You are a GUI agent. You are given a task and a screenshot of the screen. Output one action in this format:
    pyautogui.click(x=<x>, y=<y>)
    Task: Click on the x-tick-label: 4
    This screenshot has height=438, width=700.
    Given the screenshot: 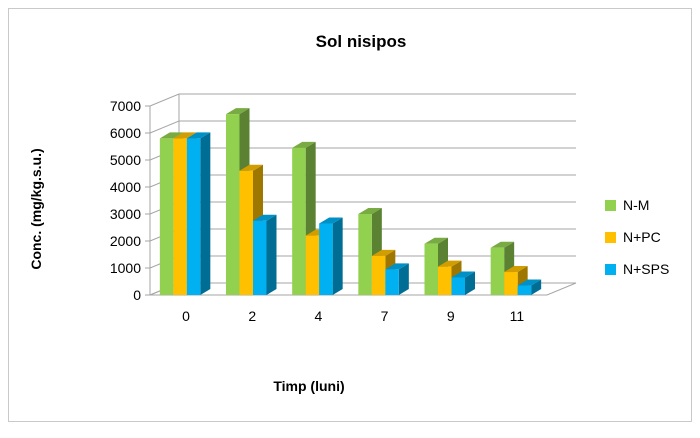 What is the action you would take?
    pyautogui.click(x=319, y=316)
    